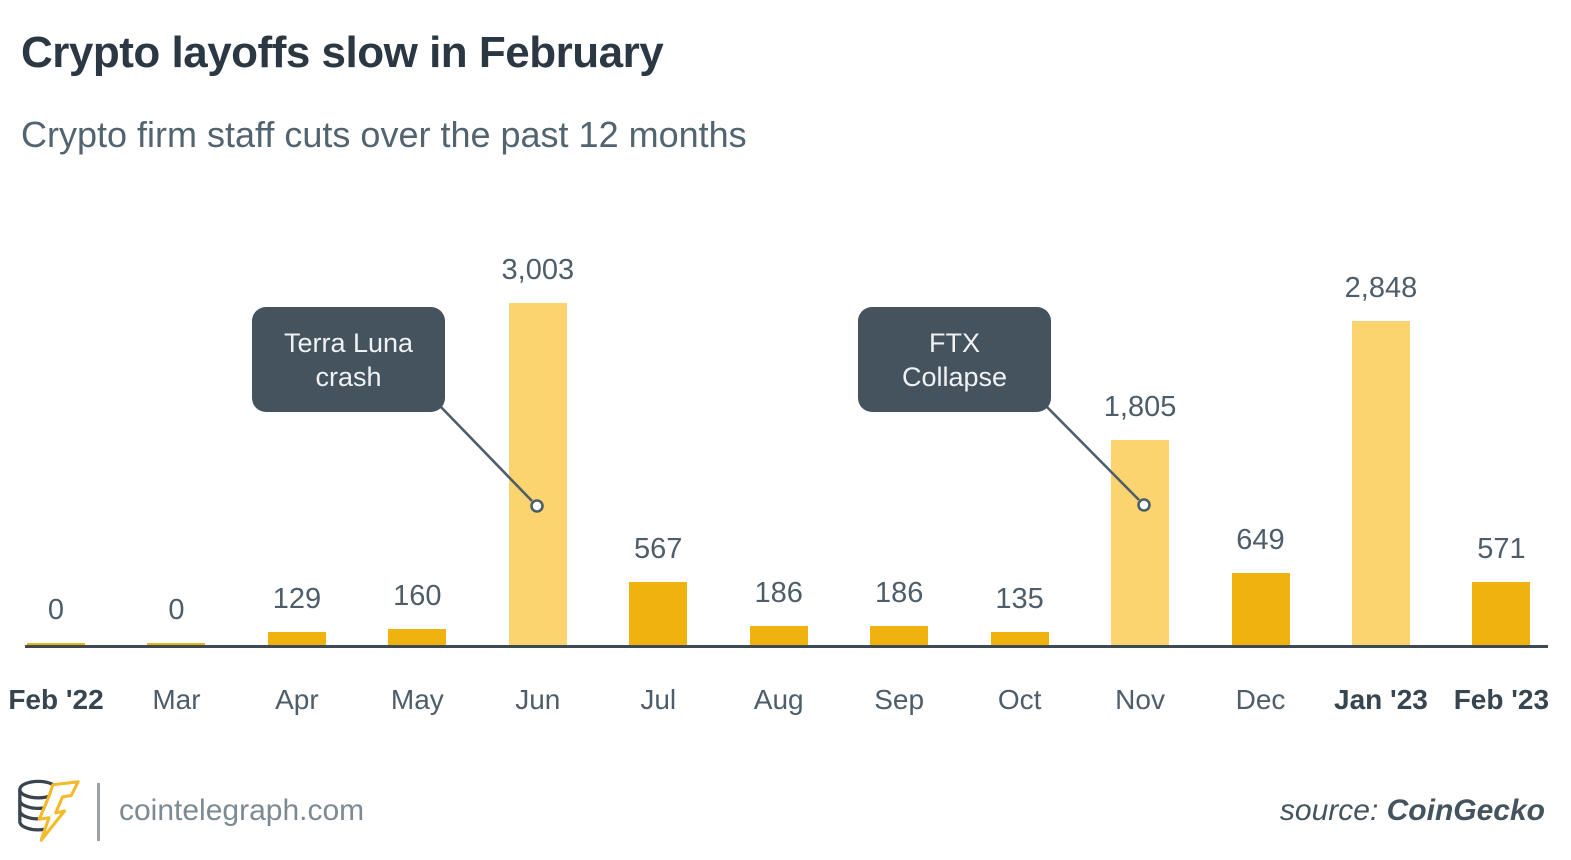 The height and width of the screenshot is (860, 1571). What do you see at coordinates (1333, 810) in the screenshot?
I see `source-prefix-label: source:` at bounding box center [1333, 810].